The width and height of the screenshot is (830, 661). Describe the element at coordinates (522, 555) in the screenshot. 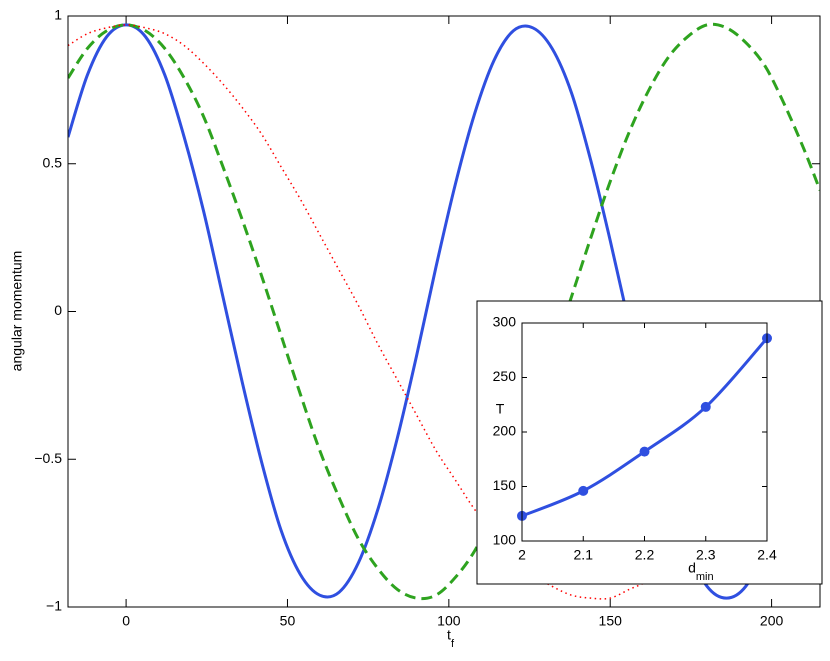

I see `x-tick-label: 2` at that location.